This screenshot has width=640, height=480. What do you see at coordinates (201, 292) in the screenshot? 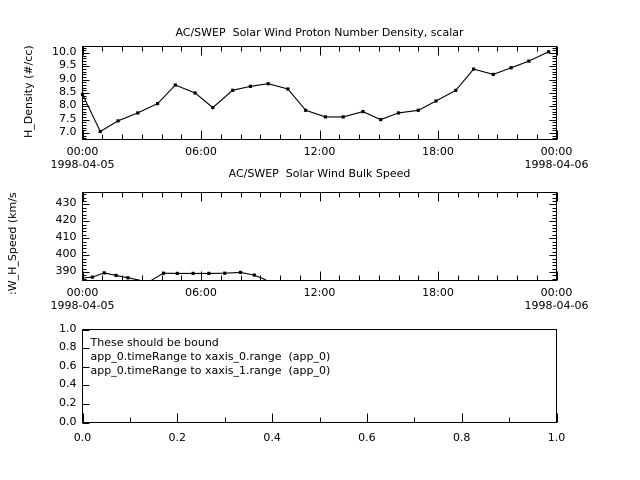
I see `speed-xtick-label: 06:00` at bounding box center [201, 292].